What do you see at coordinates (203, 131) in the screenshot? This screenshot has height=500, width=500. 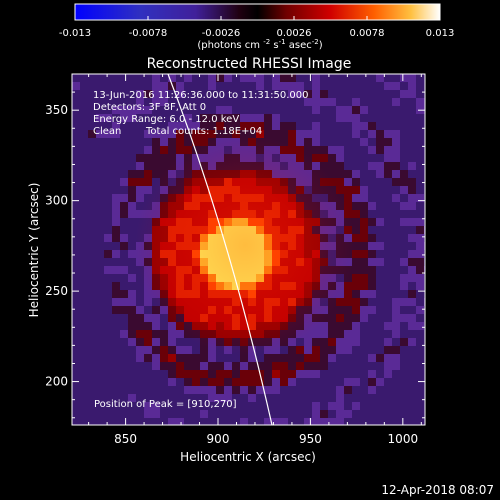 I see `total-counts-label: Total counts: 1.18E+04` at bounding box center [203, 131].